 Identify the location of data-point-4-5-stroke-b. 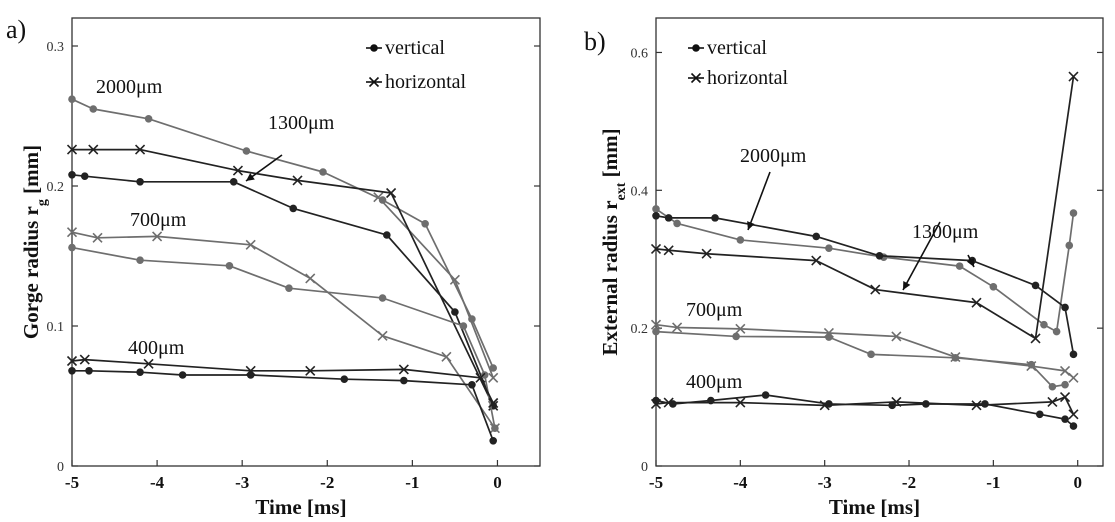
(955, 357).